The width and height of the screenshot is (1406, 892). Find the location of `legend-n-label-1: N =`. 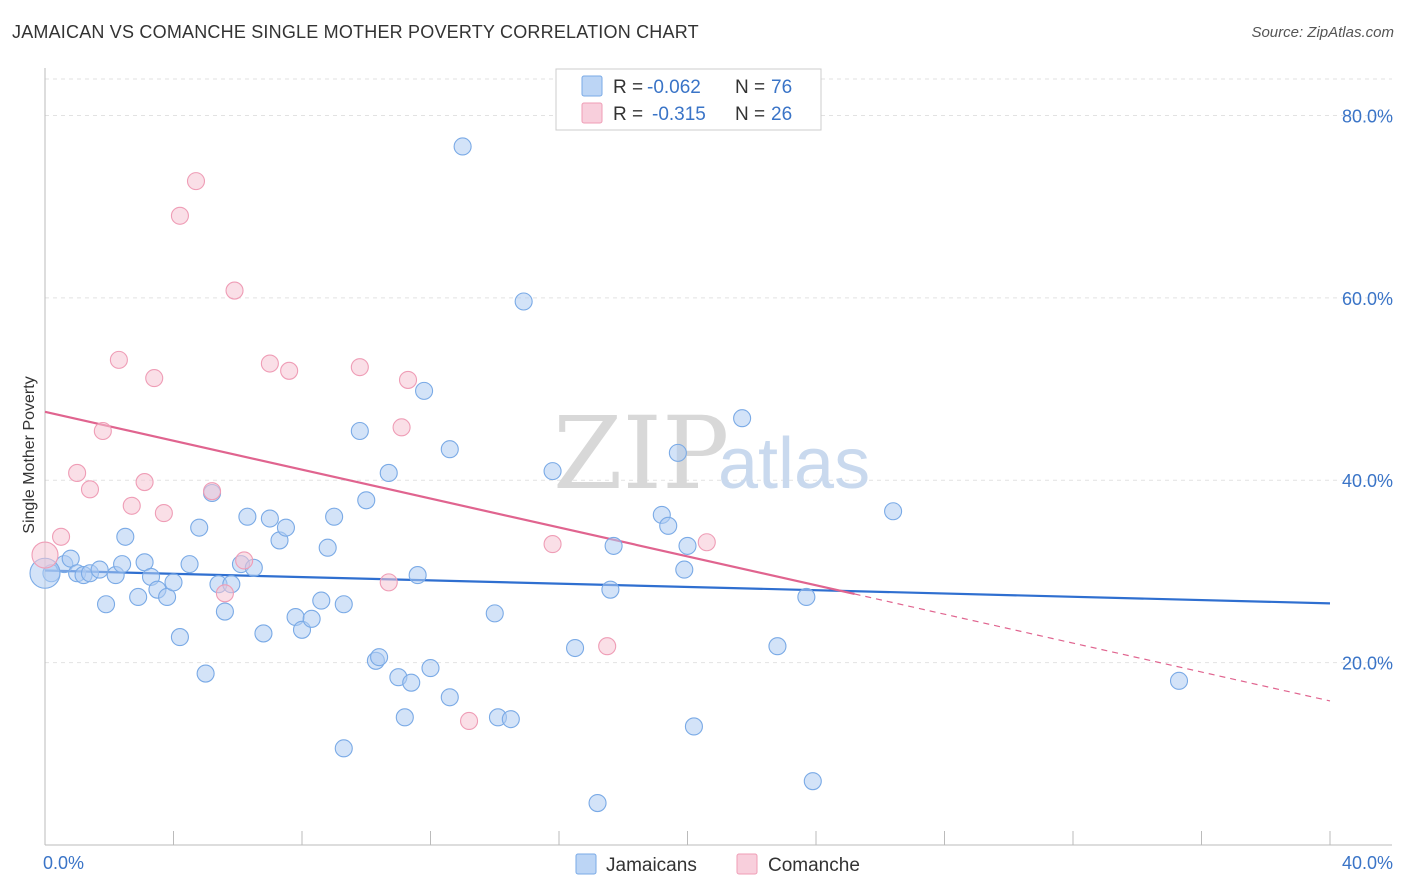

legend-n-label-1: N = is located at coordinates (750, 87).